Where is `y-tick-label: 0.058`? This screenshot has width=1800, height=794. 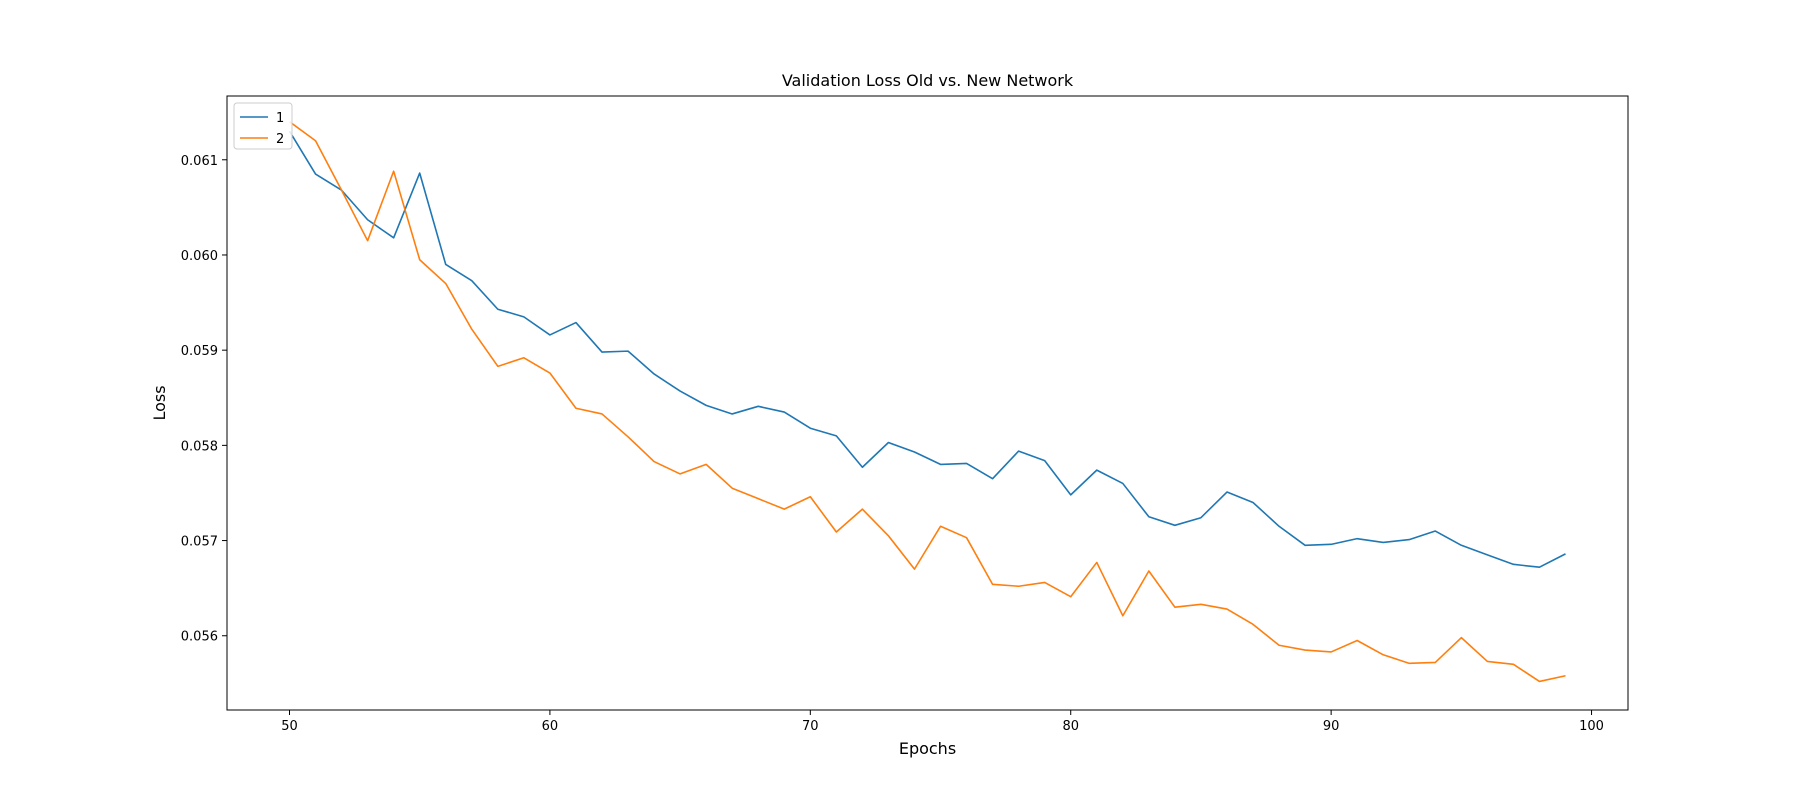 y-tick-label: 0.058 is located at coordinates (199, 446).